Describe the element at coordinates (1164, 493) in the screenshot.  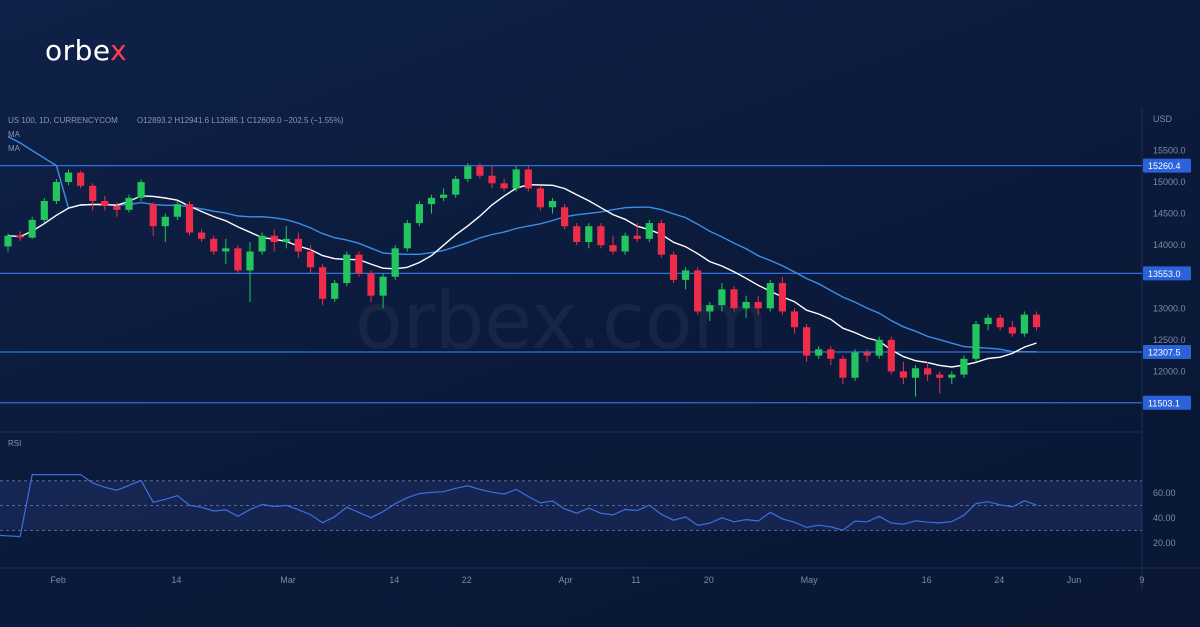
I see `rsi-tick-label: 60.00` at that location.